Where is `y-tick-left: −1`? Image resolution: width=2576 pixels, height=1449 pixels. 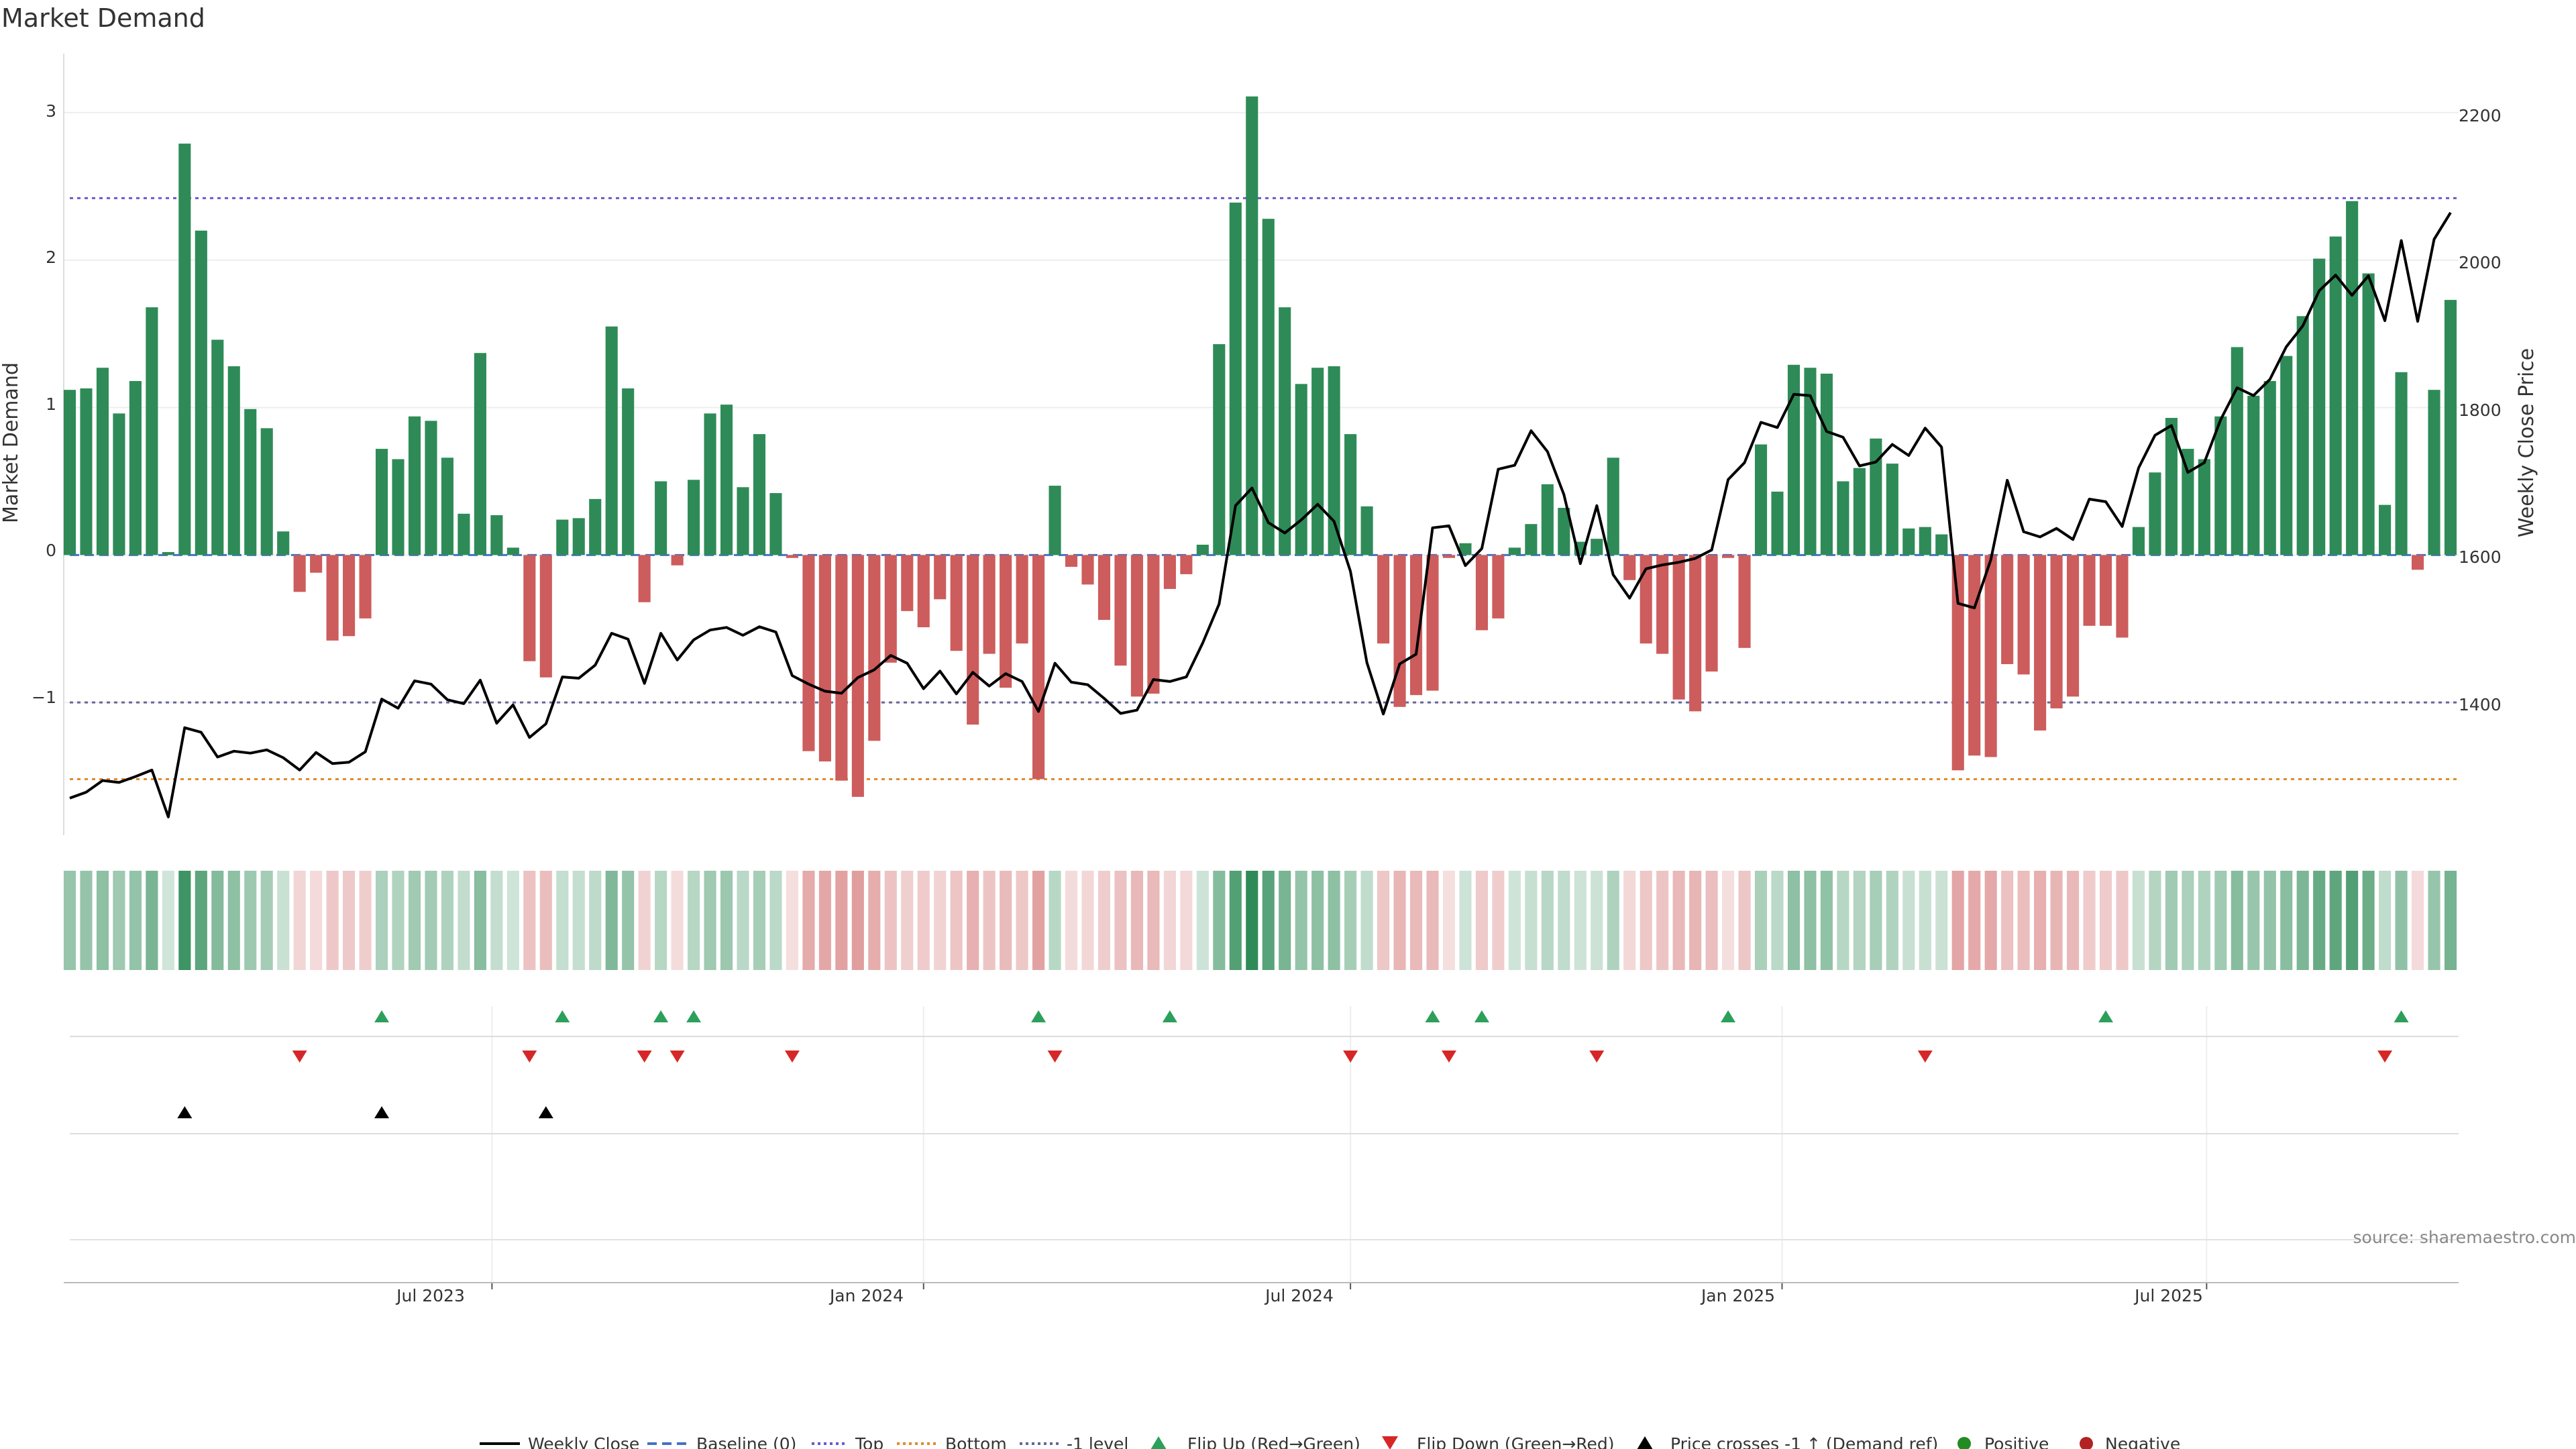 y-tick-left: −1 is located at coordinates (44, 697).